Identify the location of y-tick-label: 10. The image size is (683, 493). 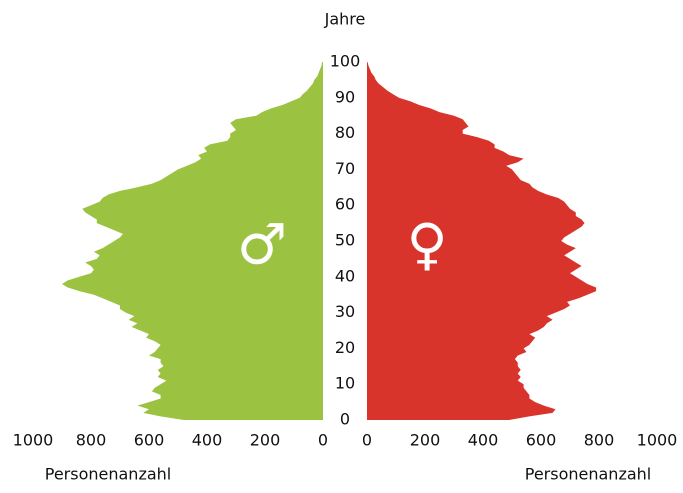
(345, 383).